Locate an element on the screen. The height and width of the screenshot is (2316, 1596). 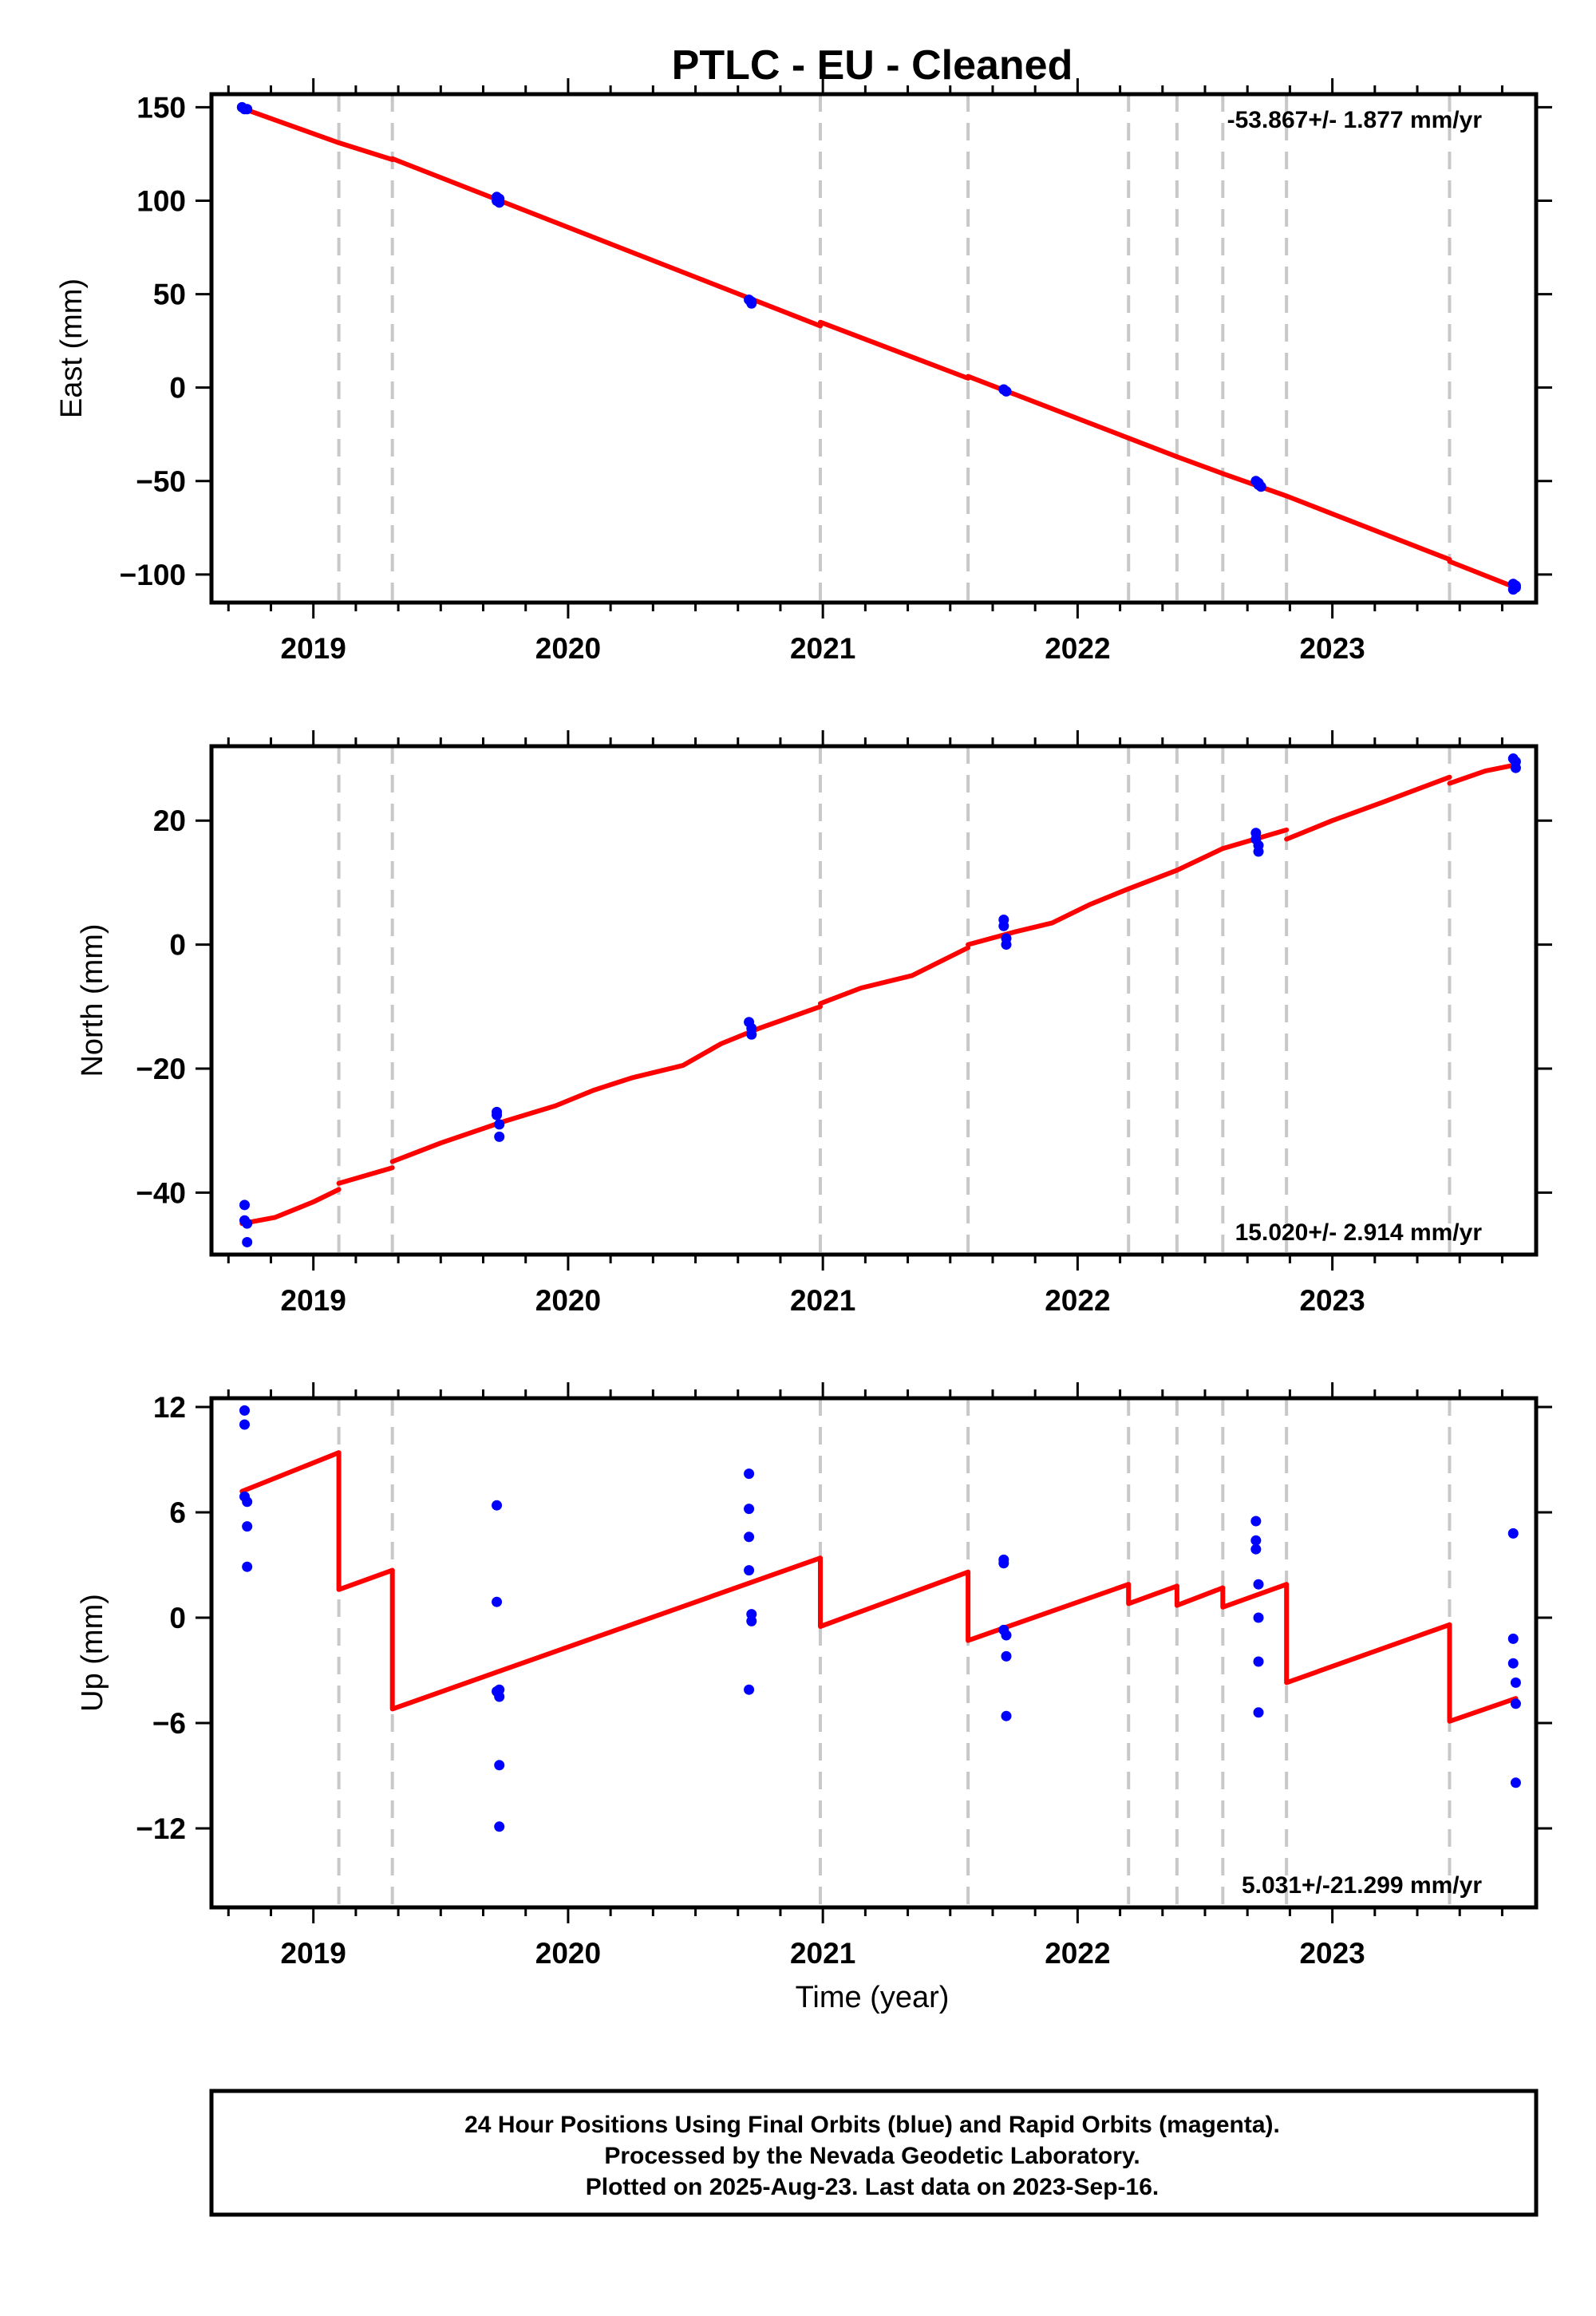
y-tick-label: 150 is located at coordinates (161, 107).